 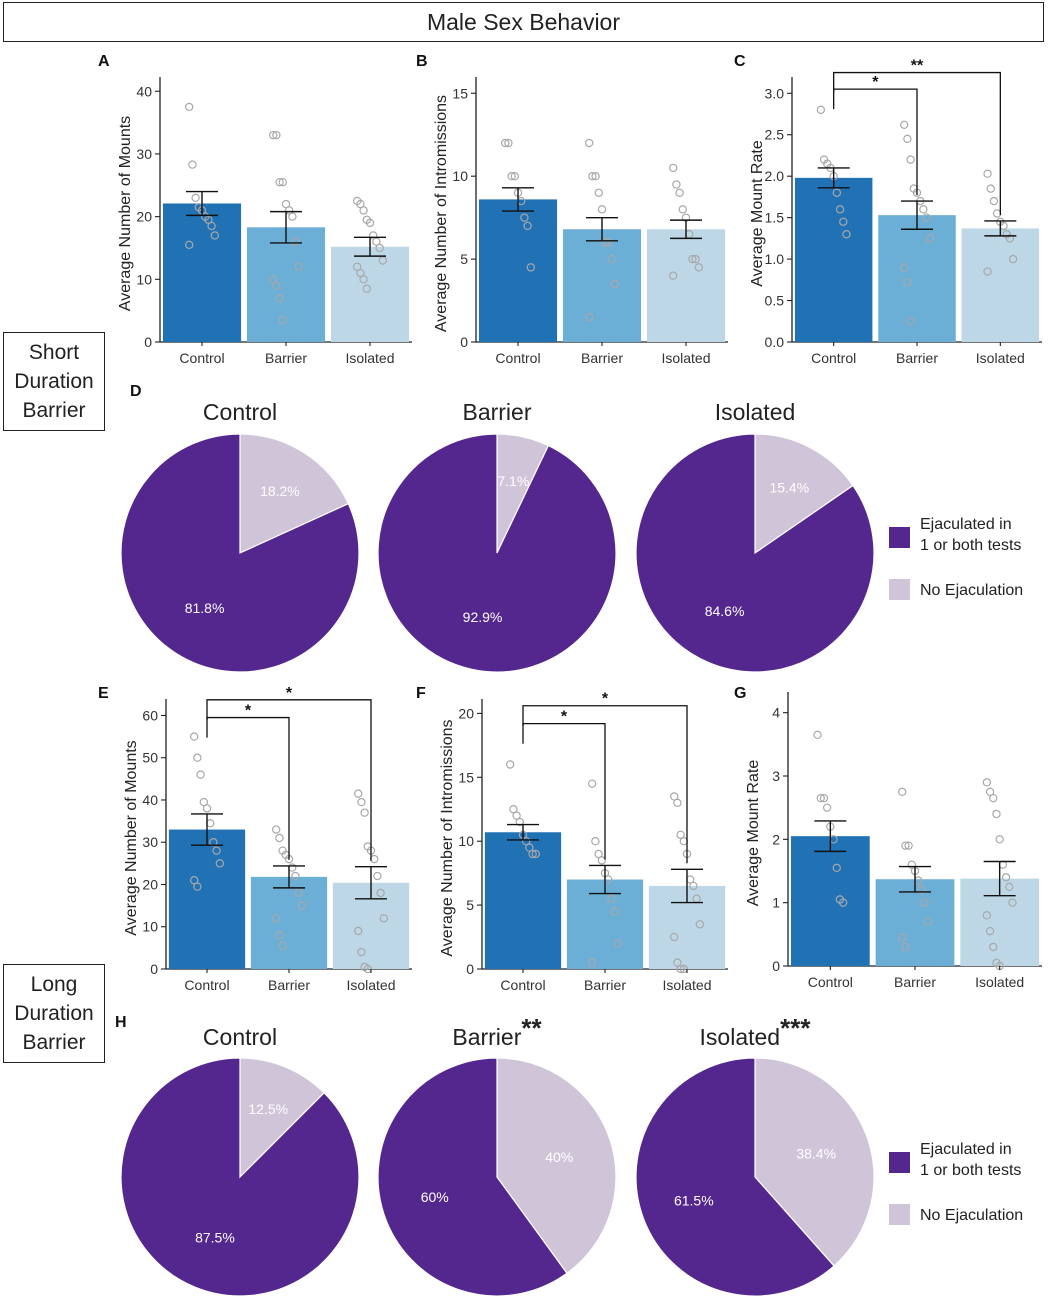 I want to click on significance-label: **, so click(x=917, y=66).